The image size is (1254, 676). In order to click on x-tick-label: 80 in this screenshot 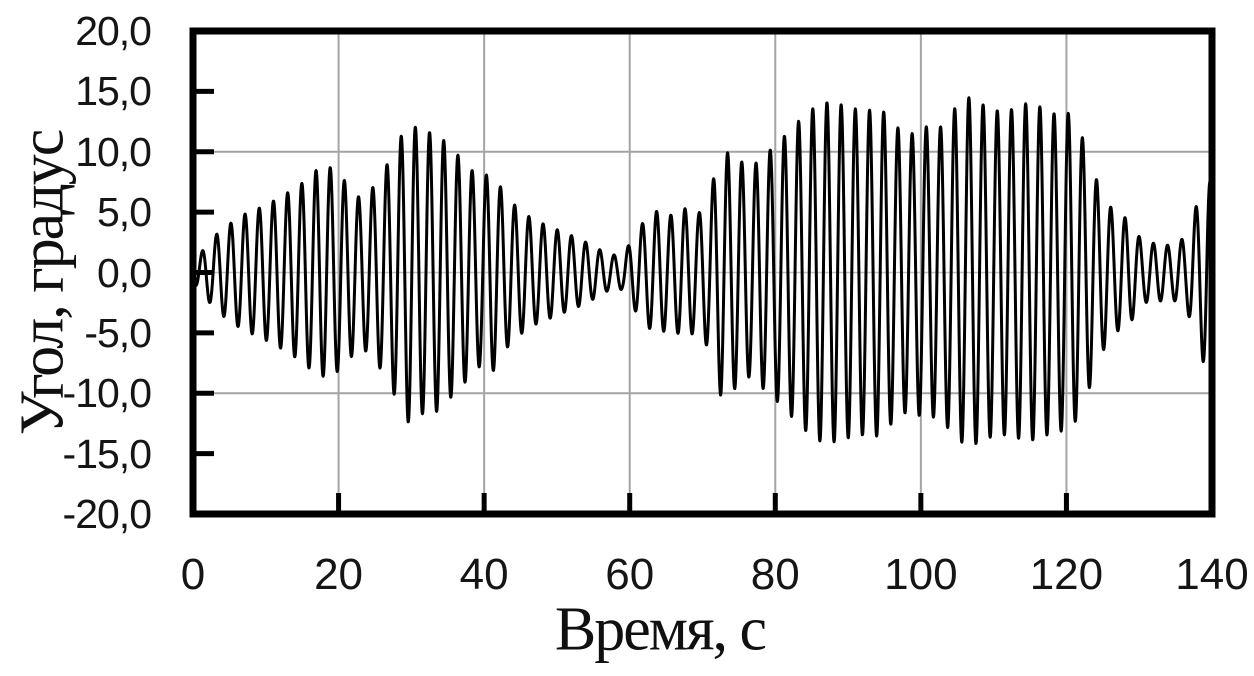, I will do `click(775, 574)`.